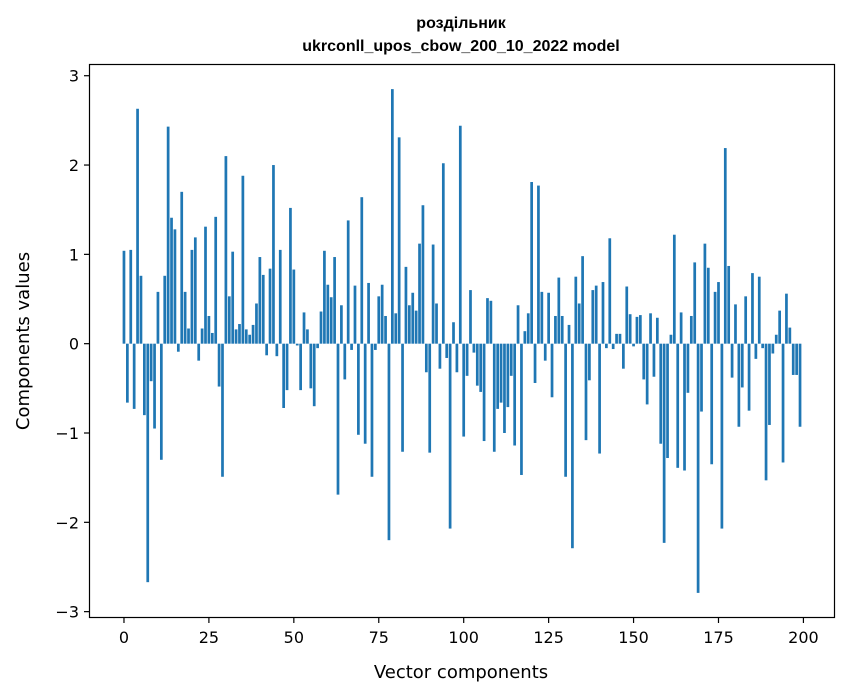 The height and width of the screenshot is (696, 847). I want to click on chart-title: роздільник, so click(461, 23).